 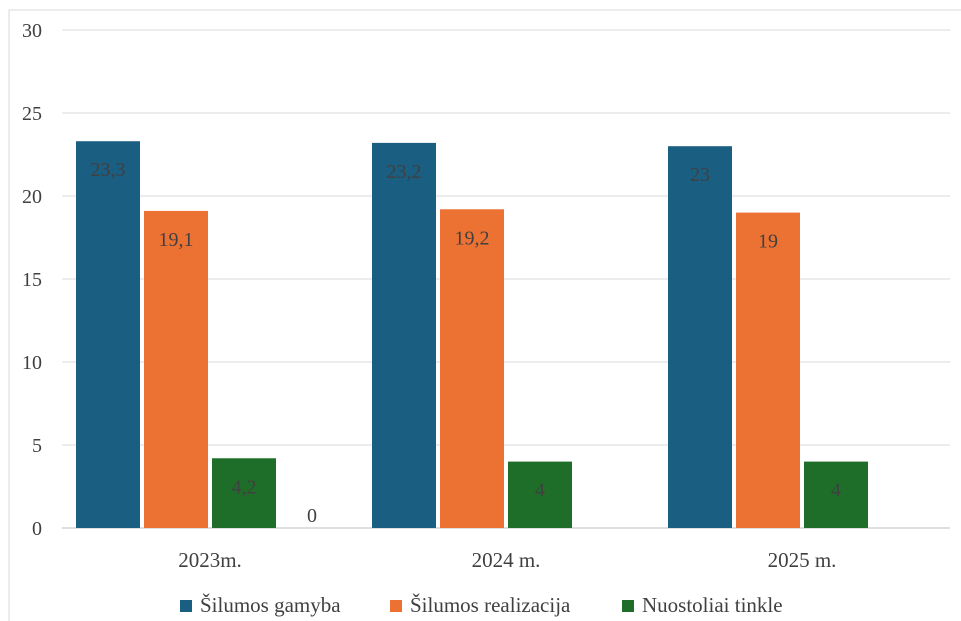 What do you see at coordinates (768, 242) in the screenshot?
I see `data-label-2-3: 19` at bounding box center [768, 242].